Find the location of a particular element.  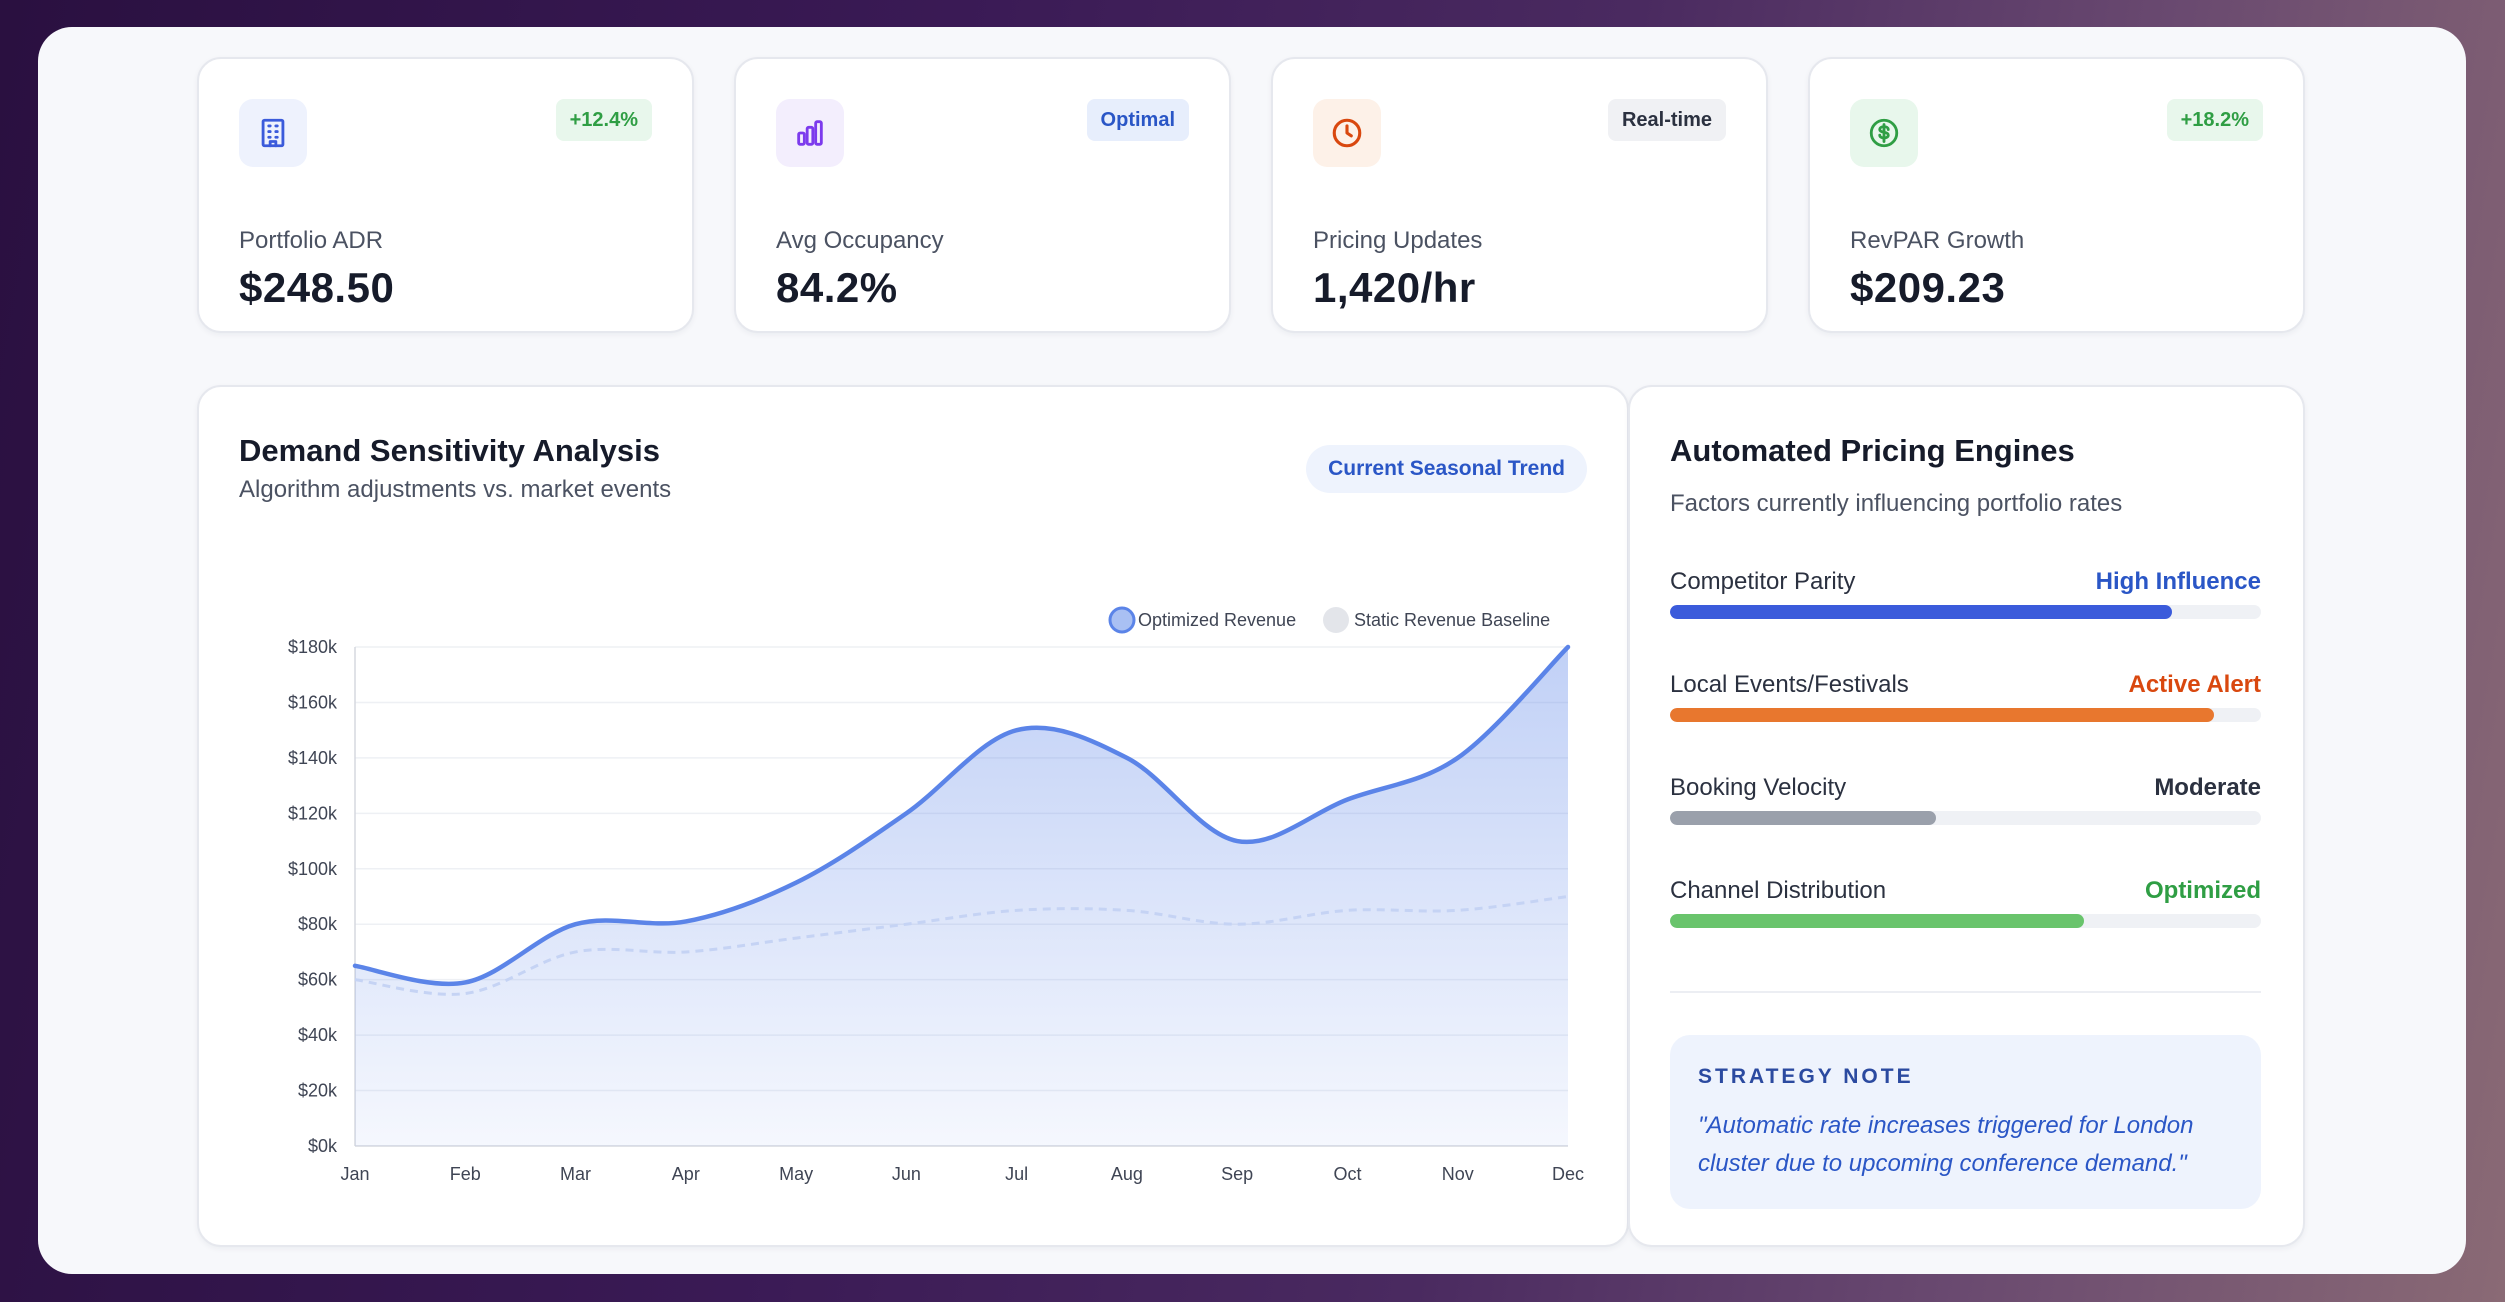

bar-chart-icon is located at coordinates (810, 133).